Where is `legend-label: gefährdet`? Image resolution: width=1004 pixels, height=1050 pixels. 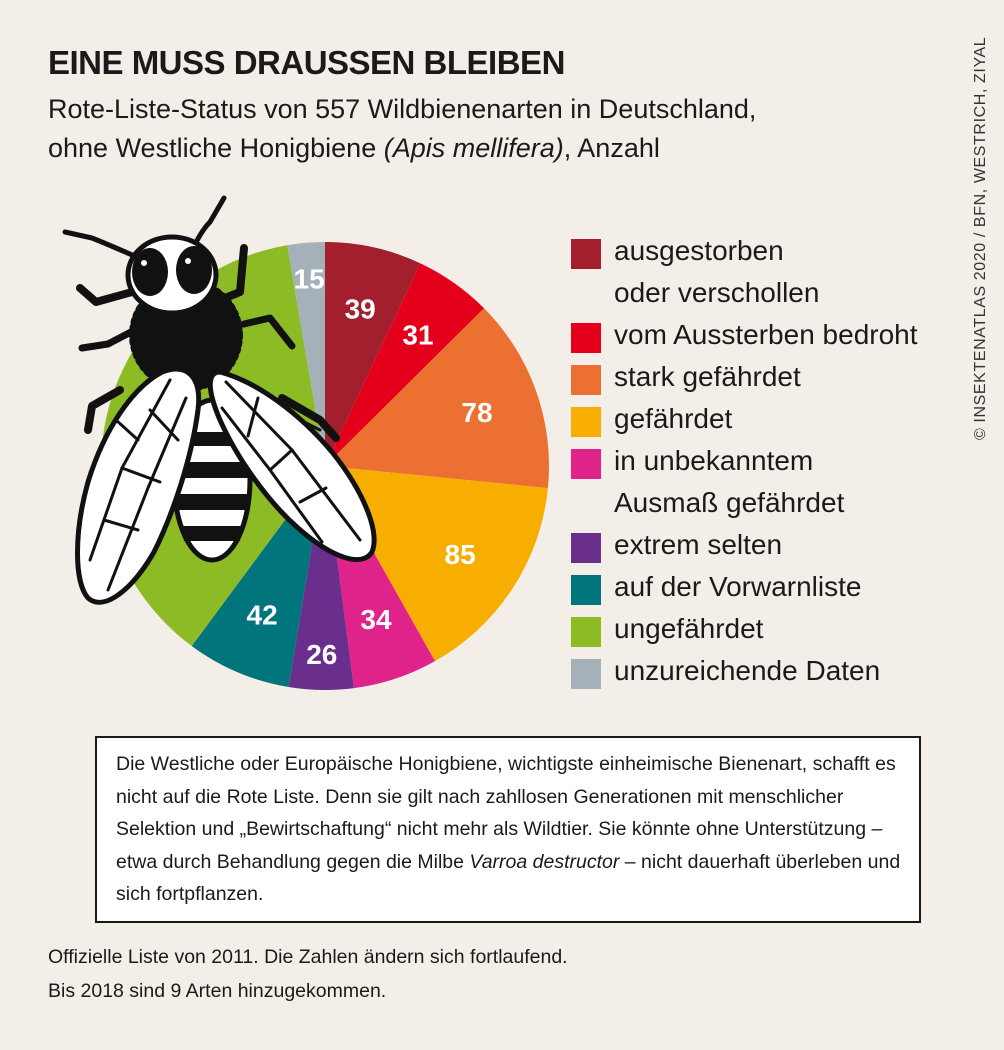
legend-label: gefährdet is located at coordinates (673, 418).